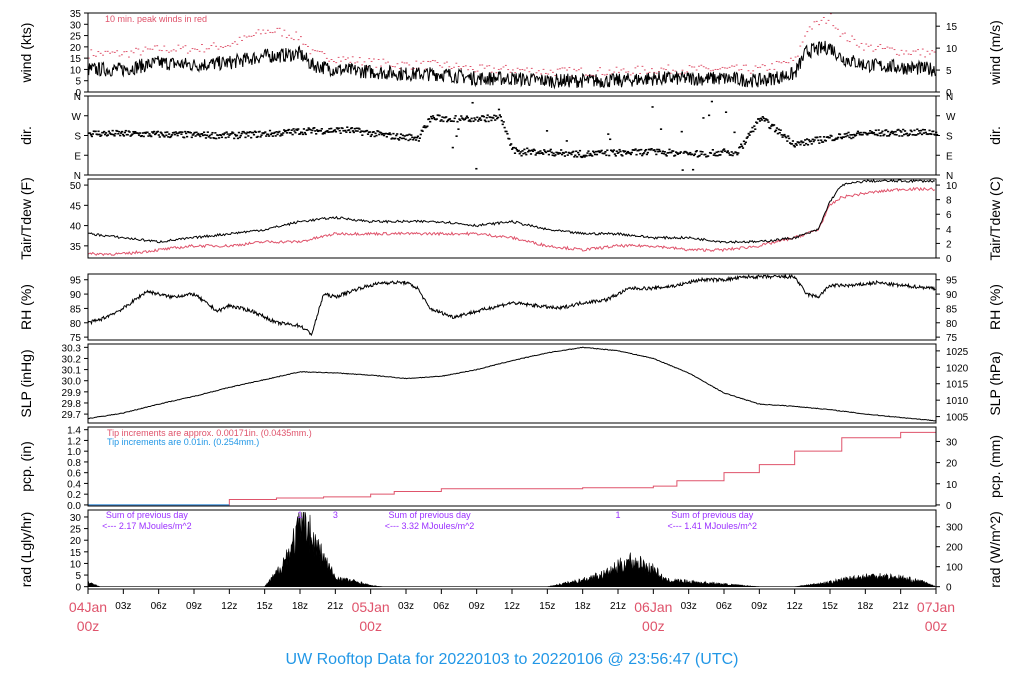  What do you see at coordinates (72, 371) in the screenshot?
I see `slp-left-tick-label: 30.1` at bounding box center [72, 371].